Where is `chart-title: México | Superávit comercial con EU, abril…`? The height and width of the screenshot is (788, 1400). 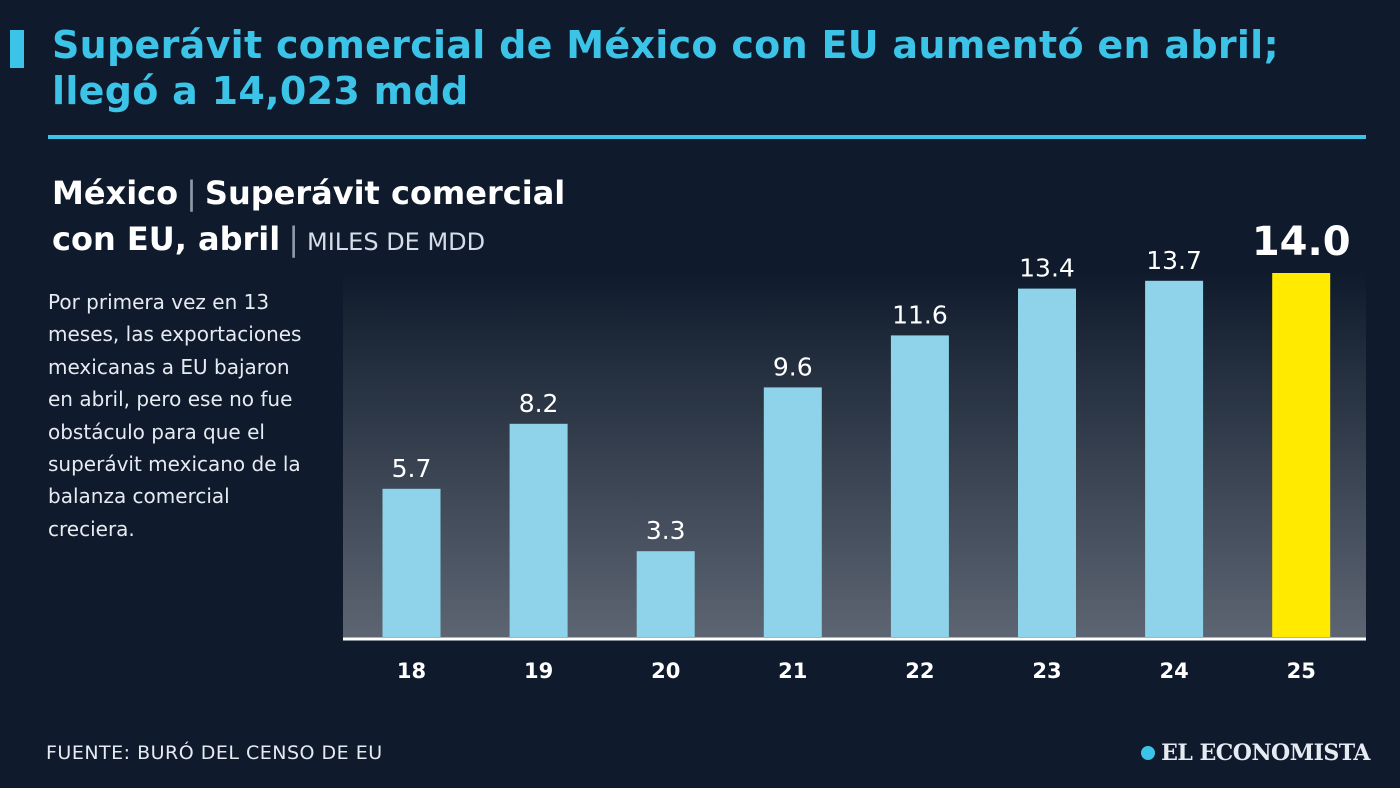 chart-title: México | Superávit comercial con EU, abril… is located at coordinates (308, 217).